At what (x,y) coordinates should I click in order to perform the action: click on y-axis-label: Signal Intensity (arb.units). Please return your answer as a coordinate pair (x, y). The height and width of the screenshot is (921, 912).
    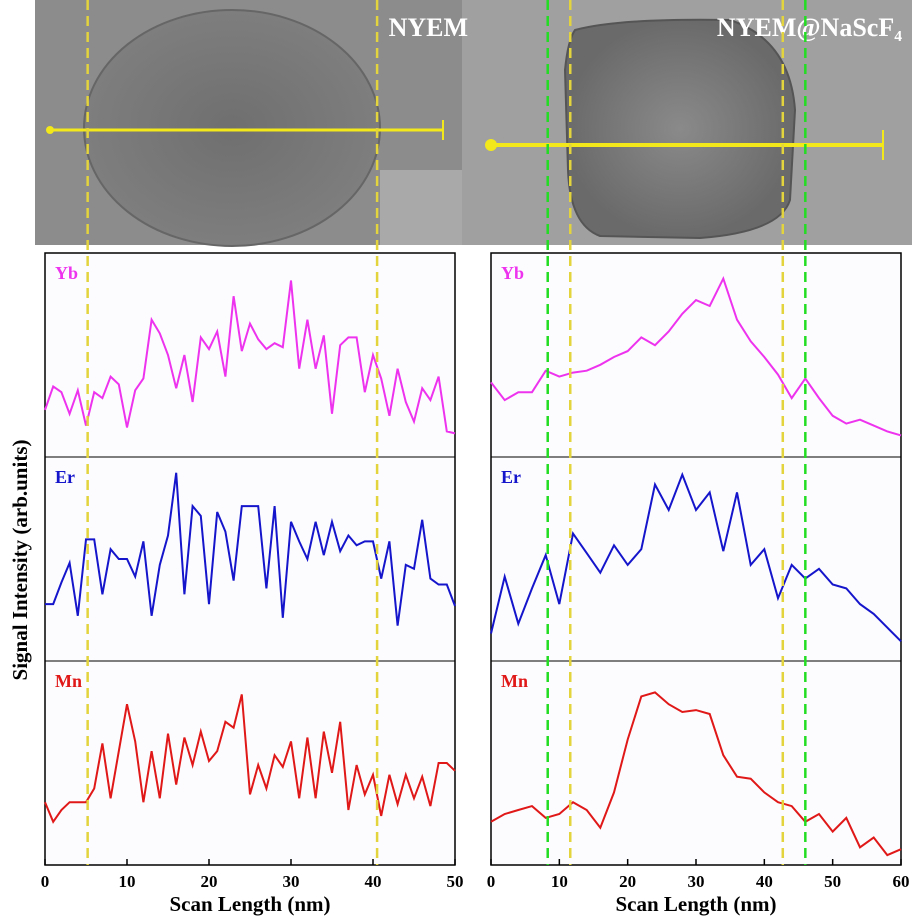
    Looking at the image, I should click on (20, 560).